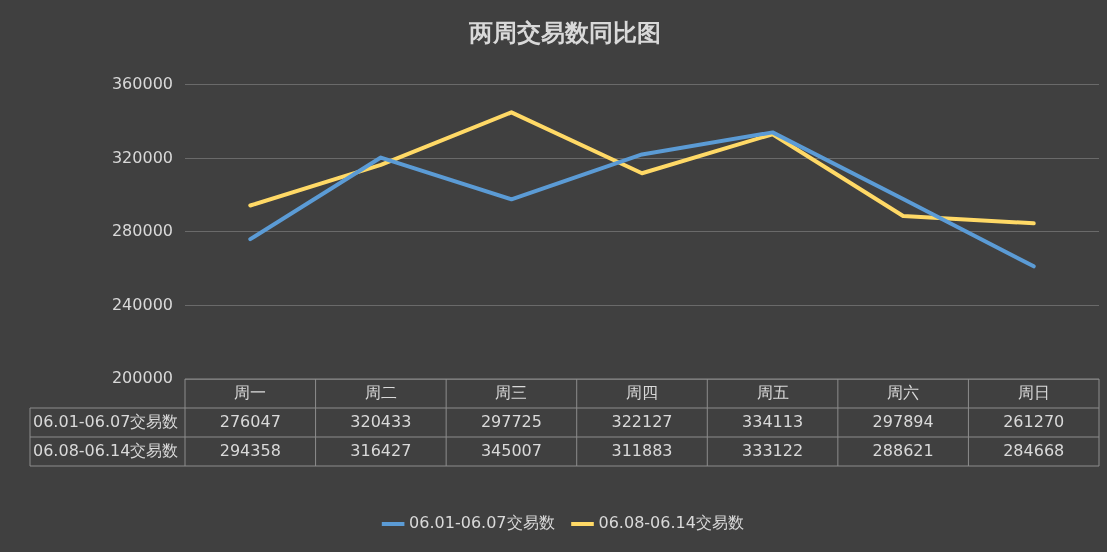  What do you see at coordinates (250, 392) in the screenshot?
I see `x-tick-label: 周一` at bounding box center [250, 392].